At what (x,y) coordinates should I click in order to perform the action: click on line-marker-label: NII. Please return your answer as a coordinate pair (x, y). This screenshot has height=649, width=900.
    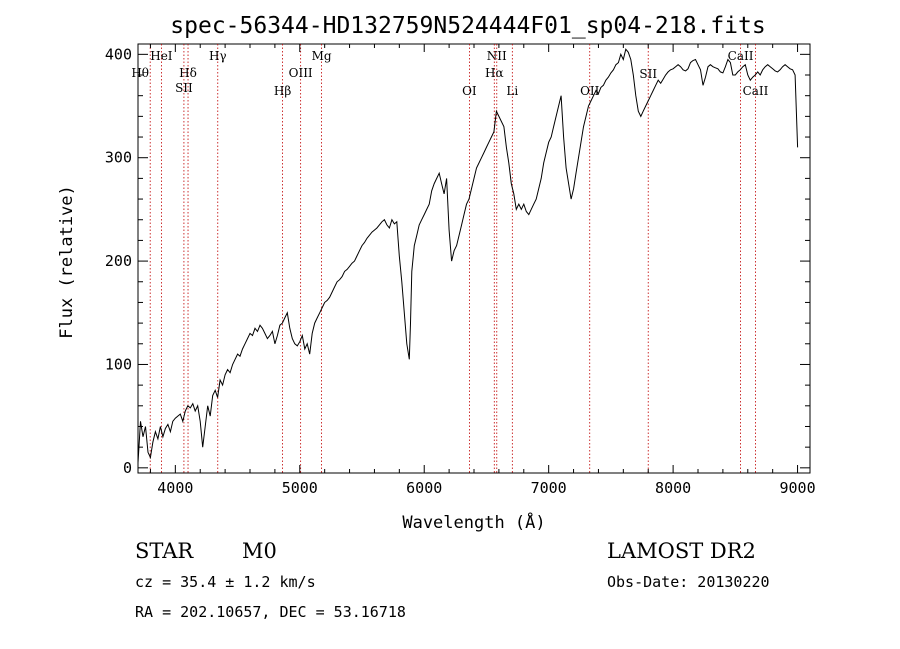
    Looking at the image, I should click on (497, 56).